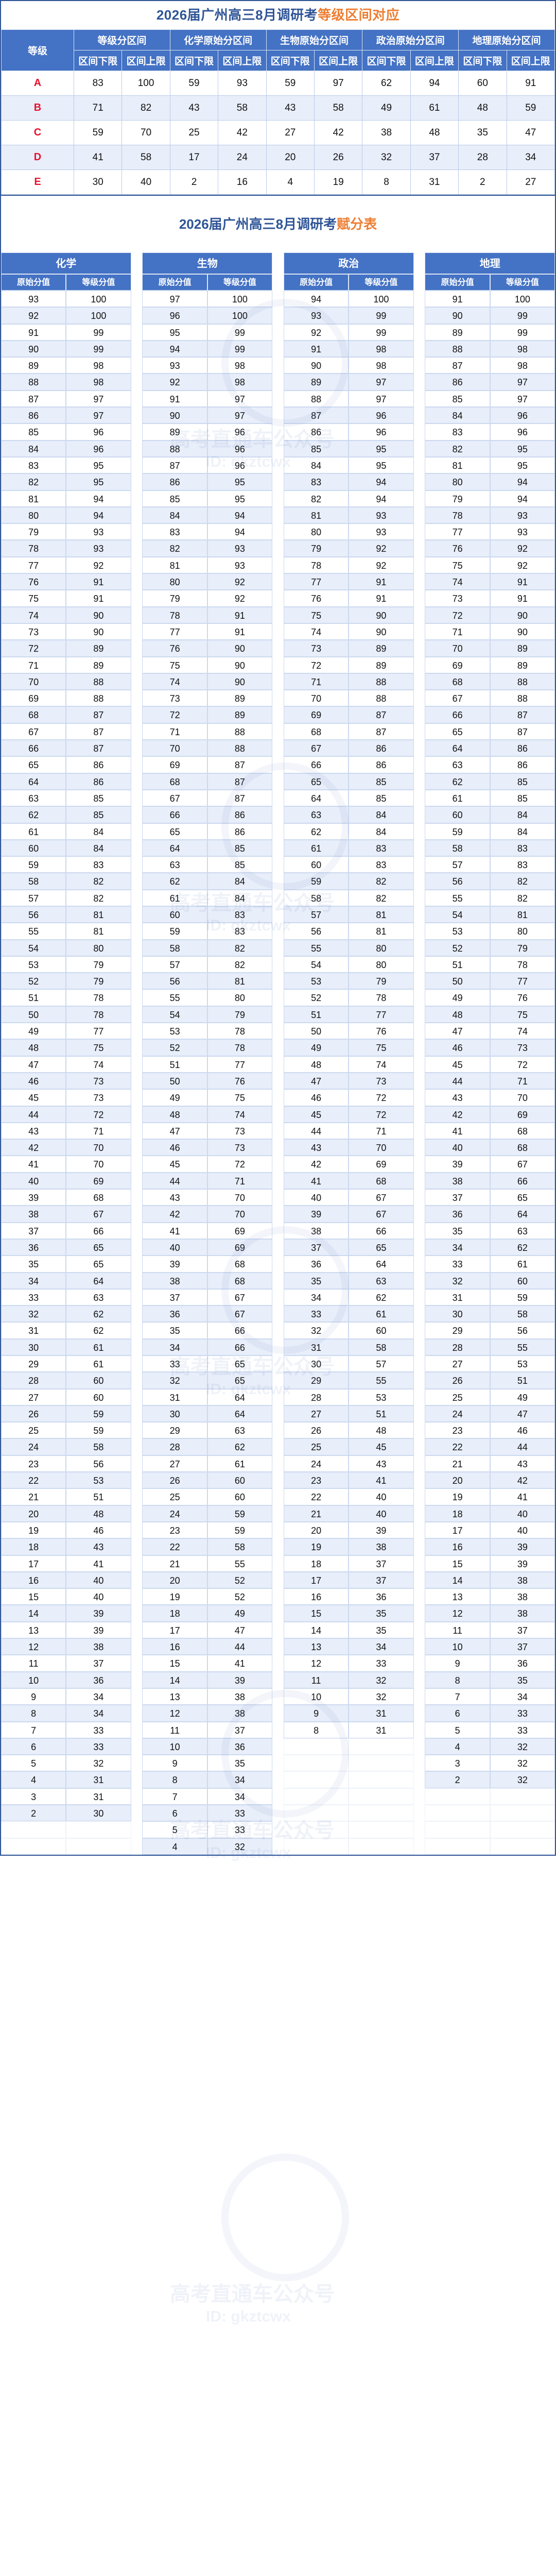  I want to click on graded-score-cell: 59, so click(240, 1513).